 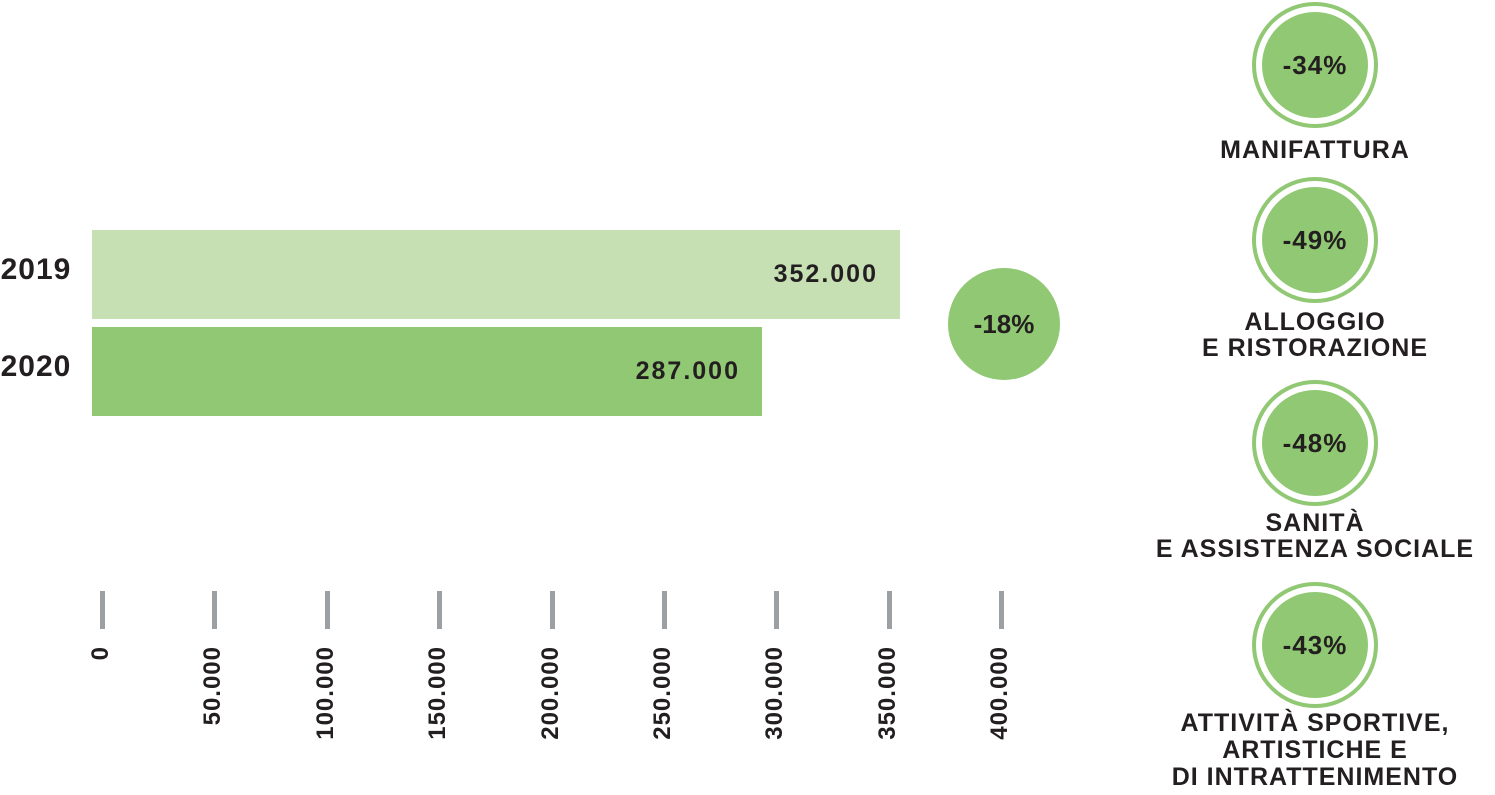 What do you see at coordinates (36, 366) in the screenshot?
I see `category-label-2020: 2020` at bounding box center [36, 366].